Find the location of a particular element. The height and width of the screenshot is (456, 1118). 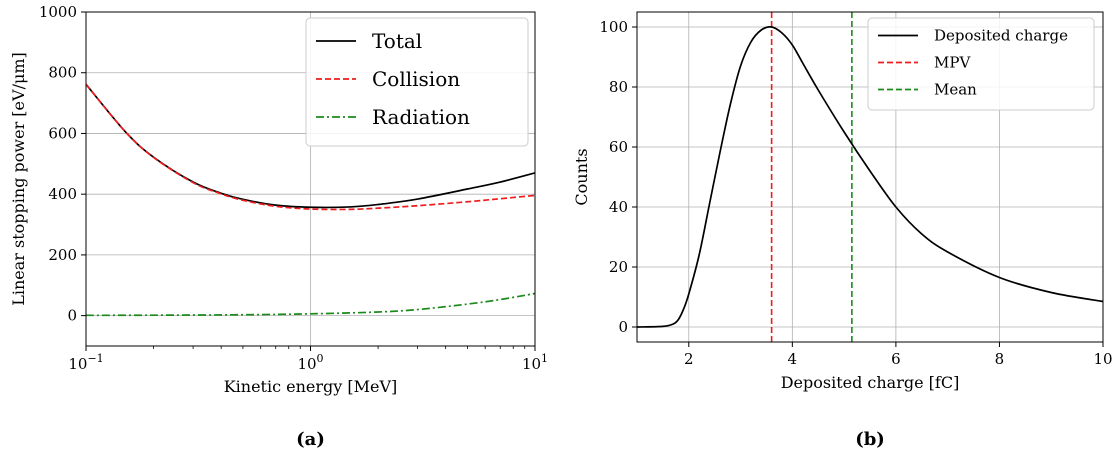

panel-b-y-tick-label: 60 is located at coordinates (618, 147).